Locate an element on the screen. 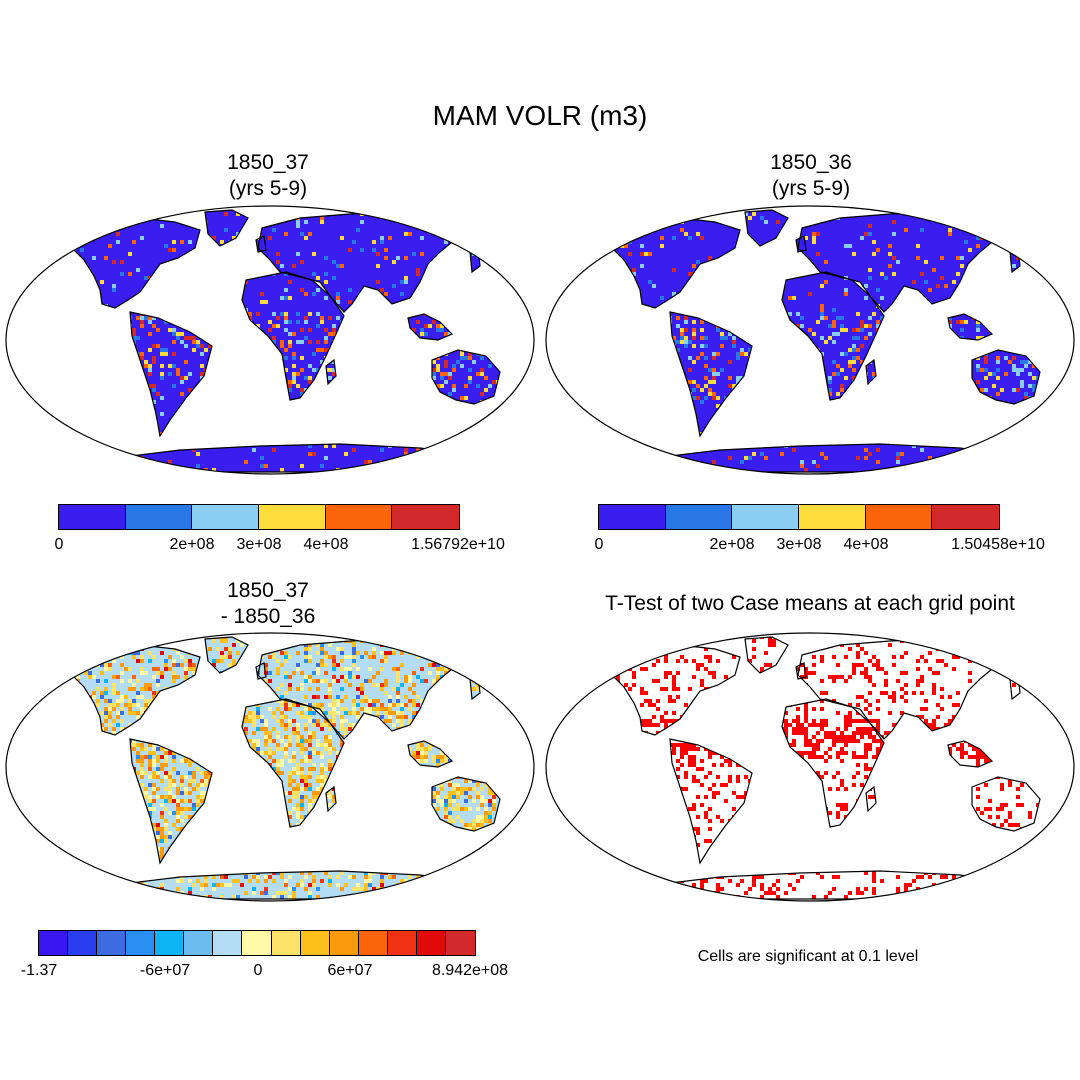 This screenshot has height=1080, width=1080. cb1-tick-label: 3e+08 is located at coordinates (259, 544).